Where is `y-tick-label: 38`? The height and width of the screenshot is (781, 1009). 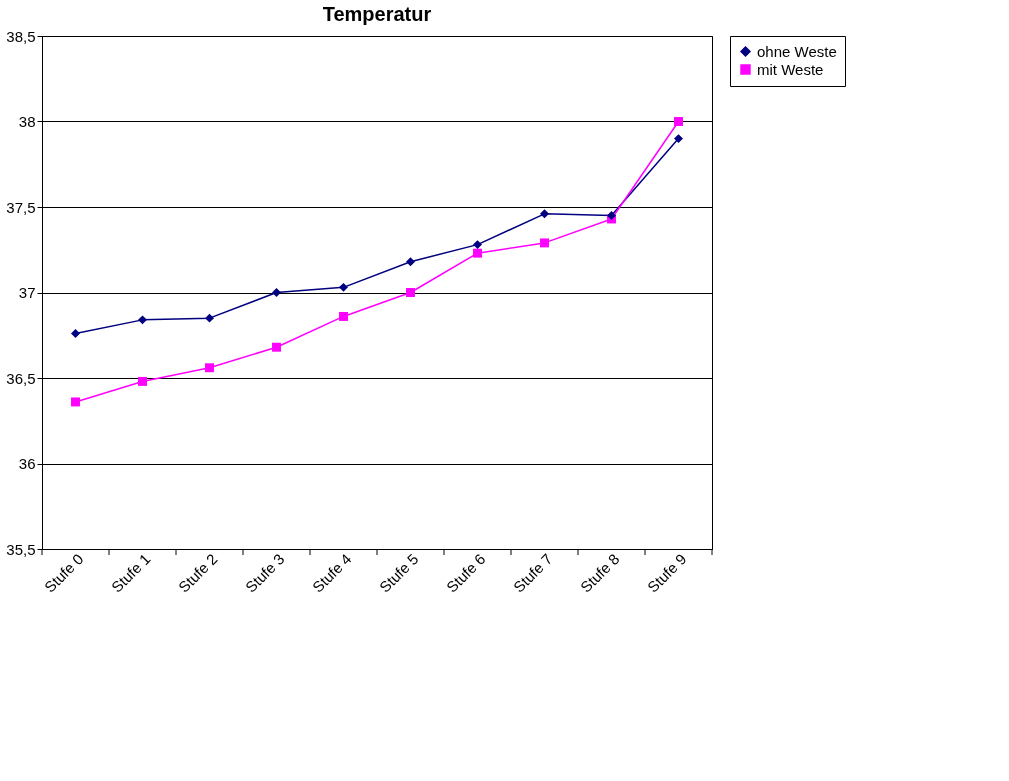 y-tick-label: 38 is located at coordinates (27, 121).